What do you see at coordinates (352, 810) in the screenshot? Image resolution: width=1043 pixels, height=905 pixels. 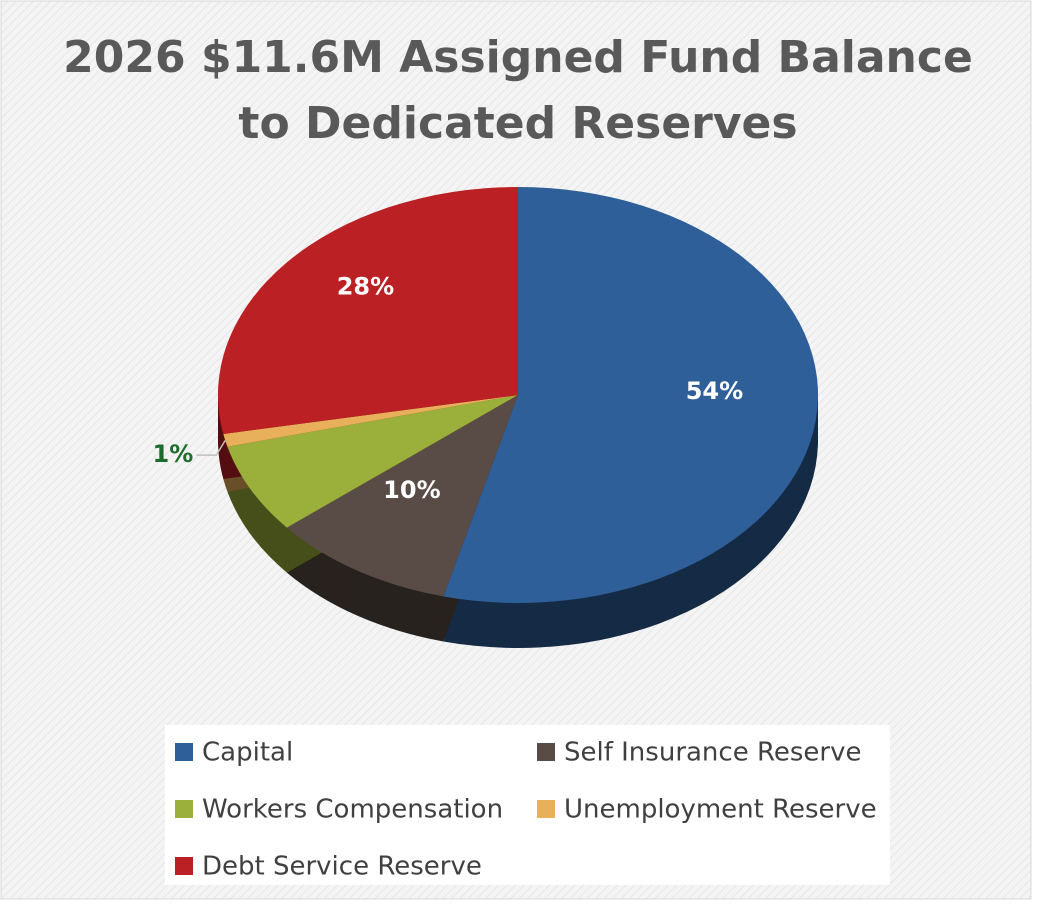 I see `legend-label: Workers Compensation` at bounding box center [352, 810].